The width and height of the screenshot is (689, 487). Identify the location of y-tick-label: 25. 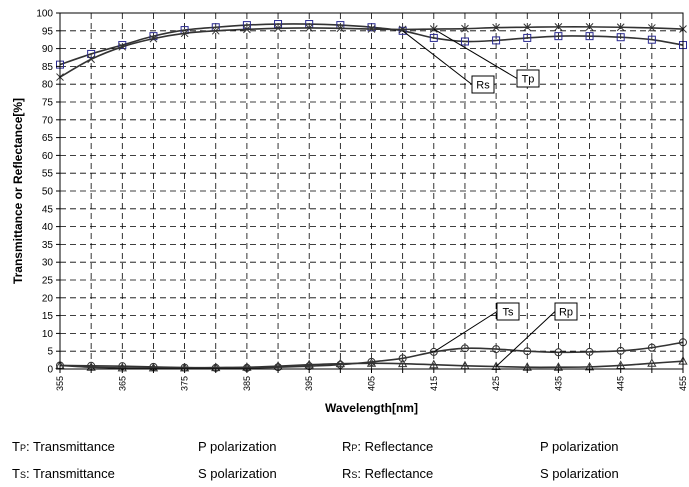
(48, 281).